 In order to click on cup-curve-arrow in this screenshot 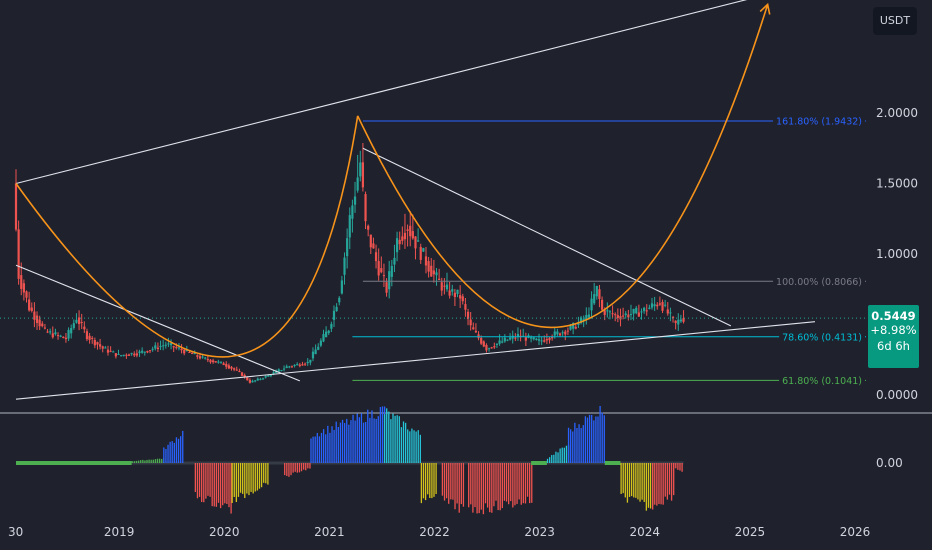, I will do `click(765, 8)`.